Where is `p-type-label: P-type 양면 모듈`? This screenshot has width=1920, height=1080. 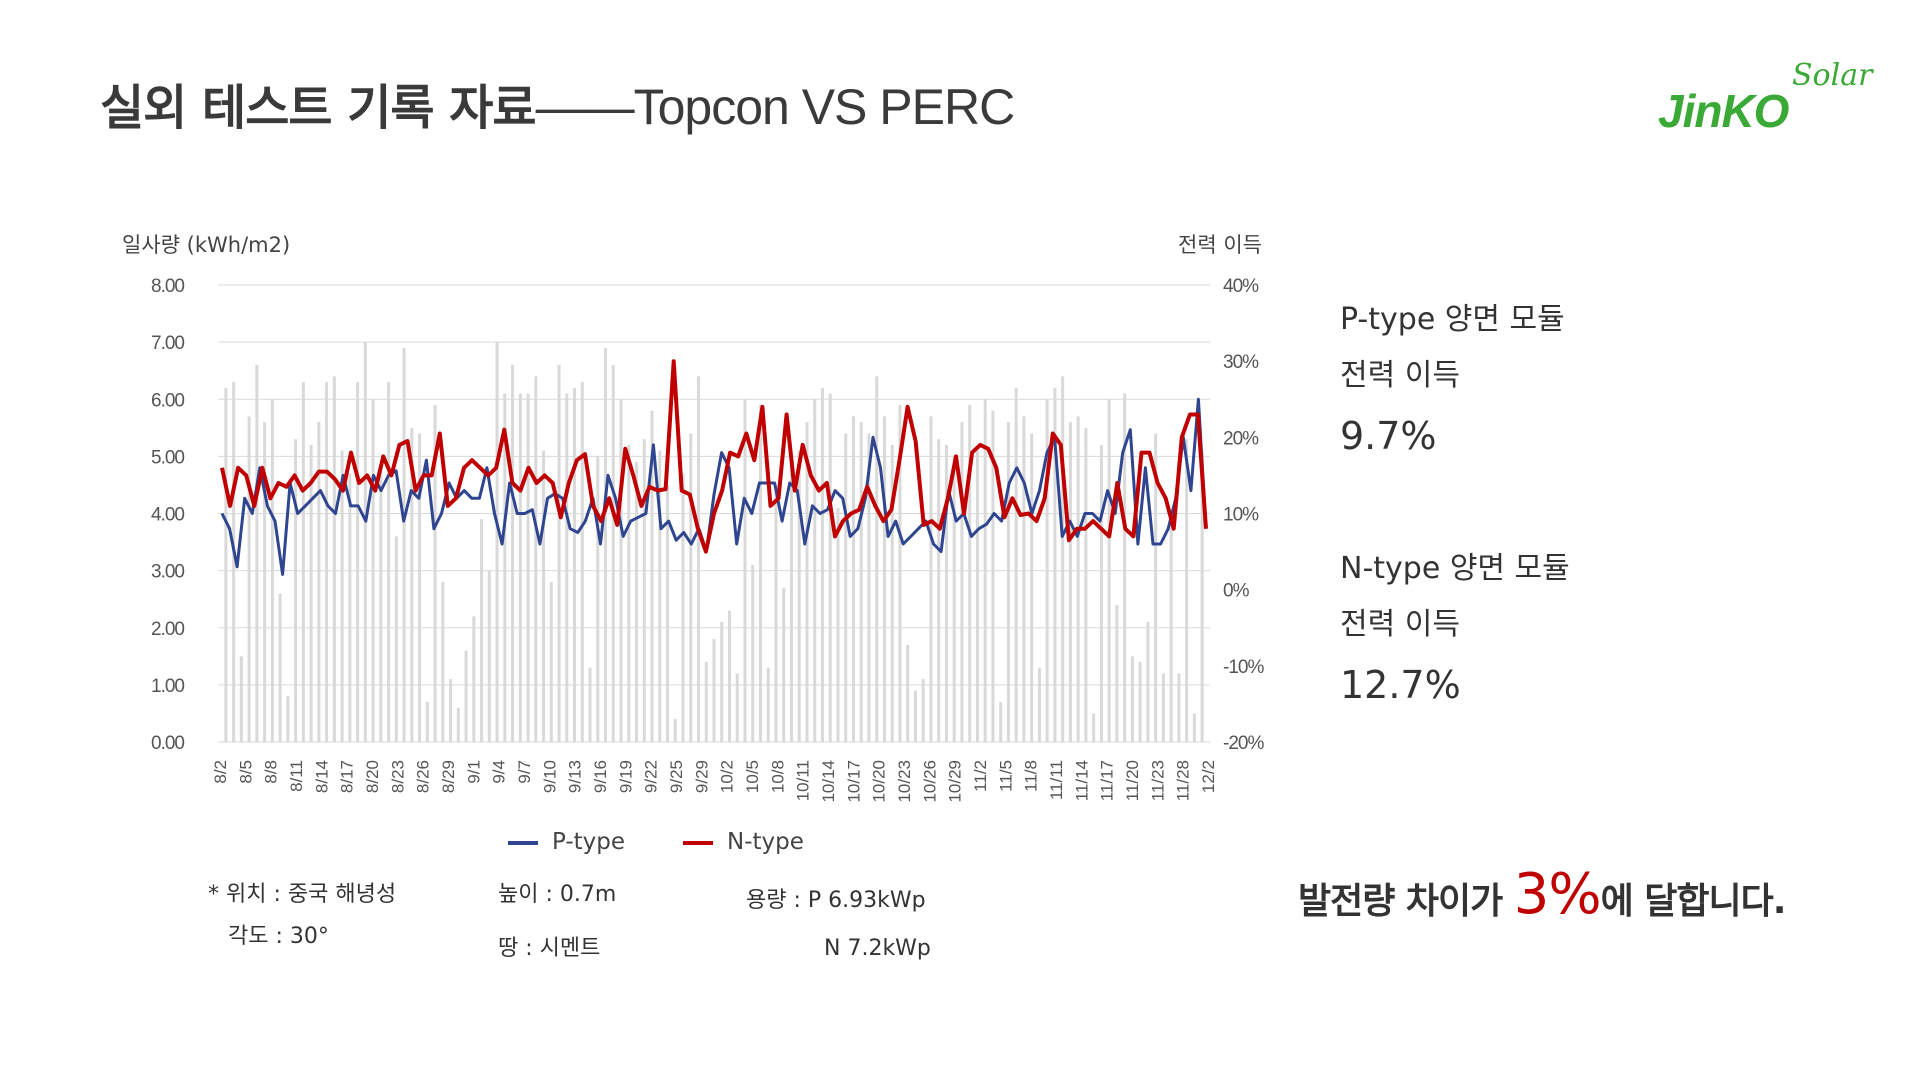
p-type-label: P-type 양면 모듈 is located at coordinates (1452, 319).